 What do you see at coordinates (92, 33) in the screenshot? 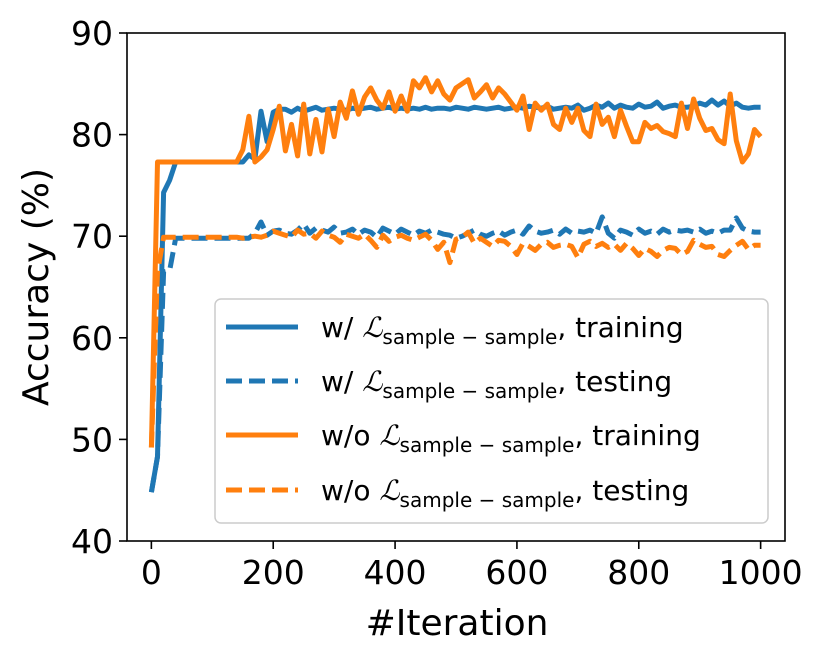
I see `y-tick-label: 90` at bounding box center [92, 33].